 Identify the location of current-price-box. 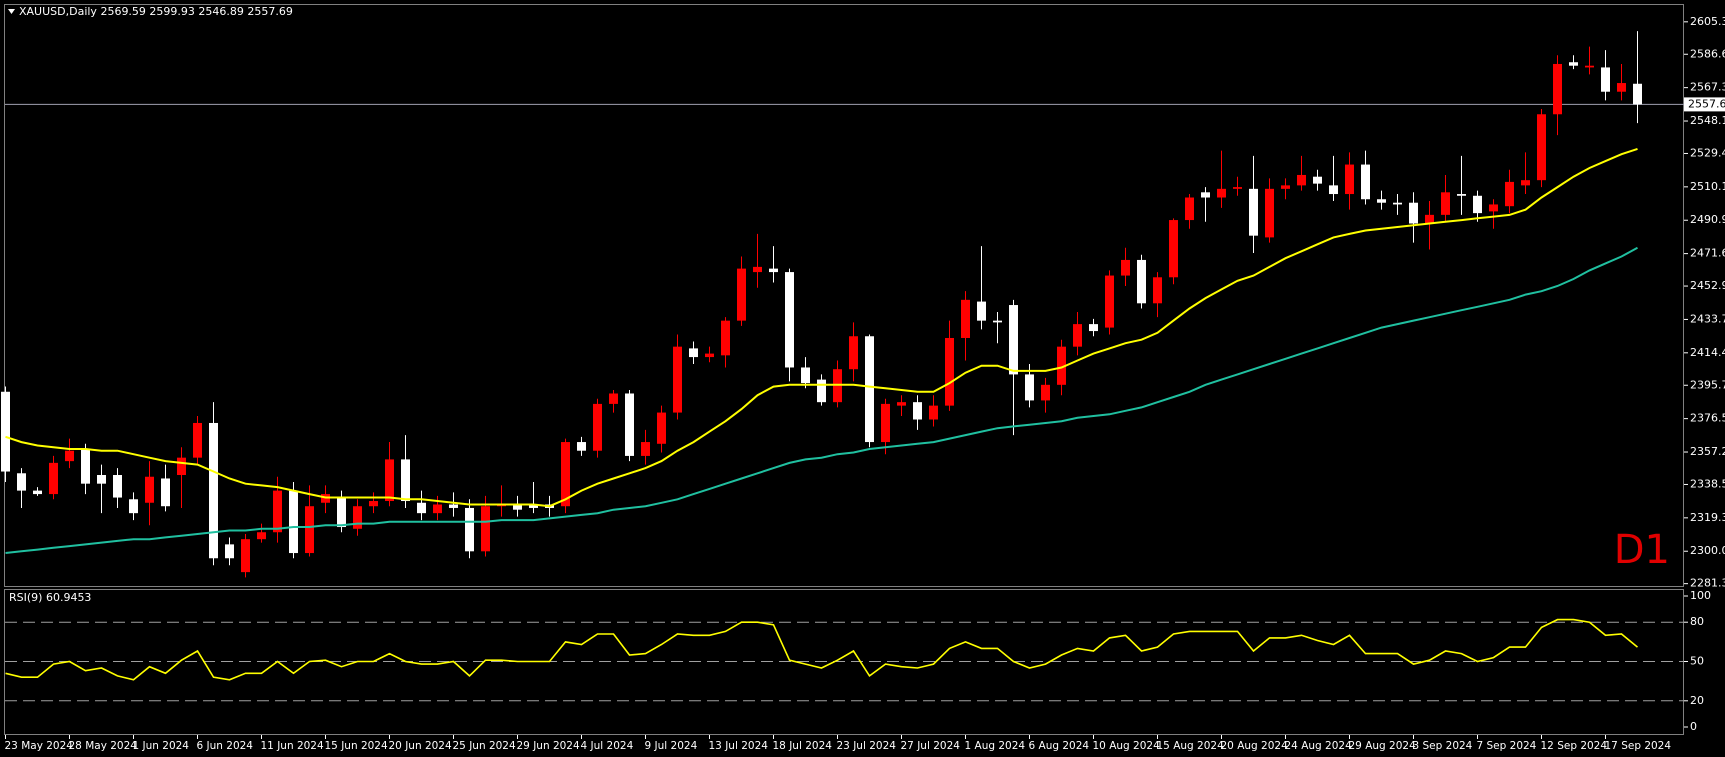
(1704, 104).